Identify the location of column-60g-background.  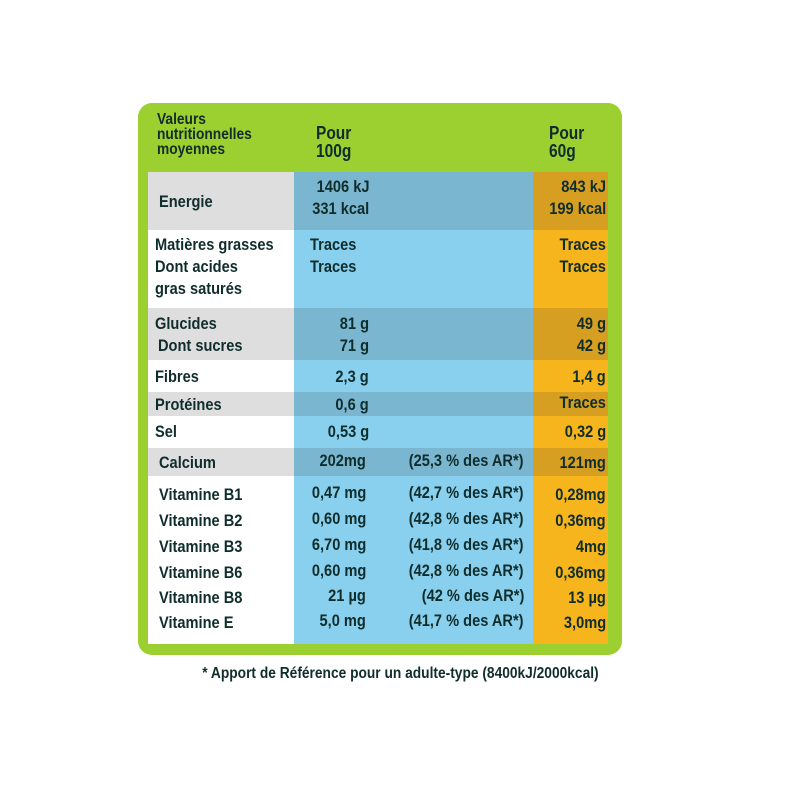
(570, 408).